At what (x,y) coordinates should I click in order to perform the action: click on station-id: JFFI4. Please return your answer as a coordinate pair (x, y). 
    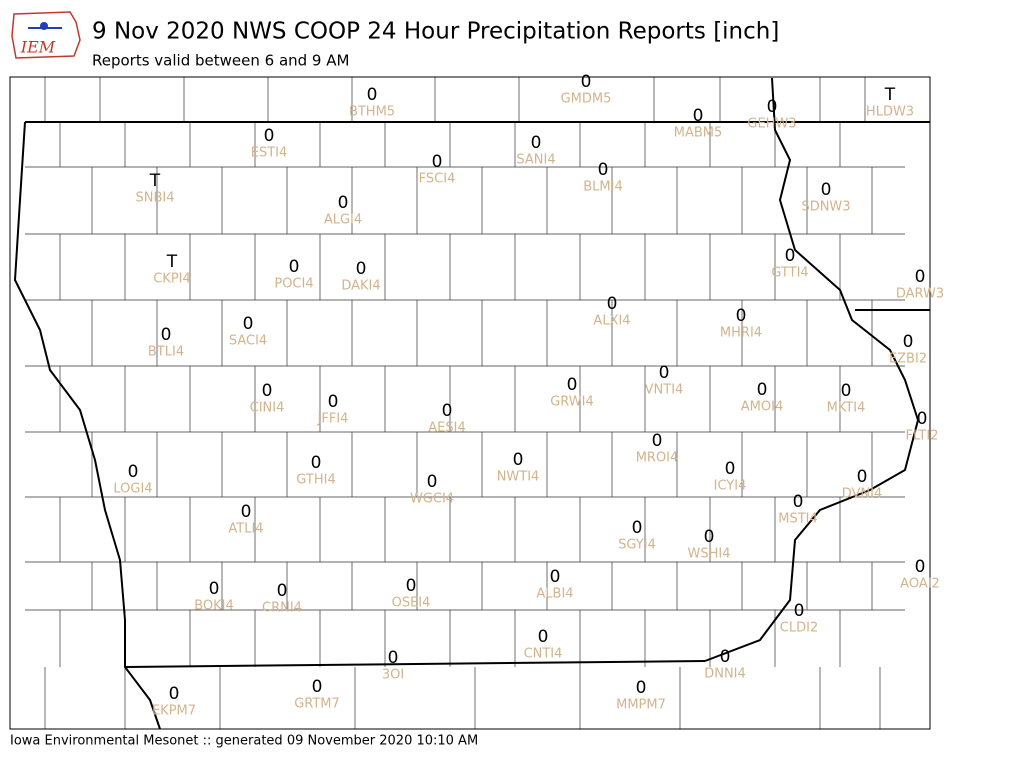
    Looking at the image, I should click on (333, 419).